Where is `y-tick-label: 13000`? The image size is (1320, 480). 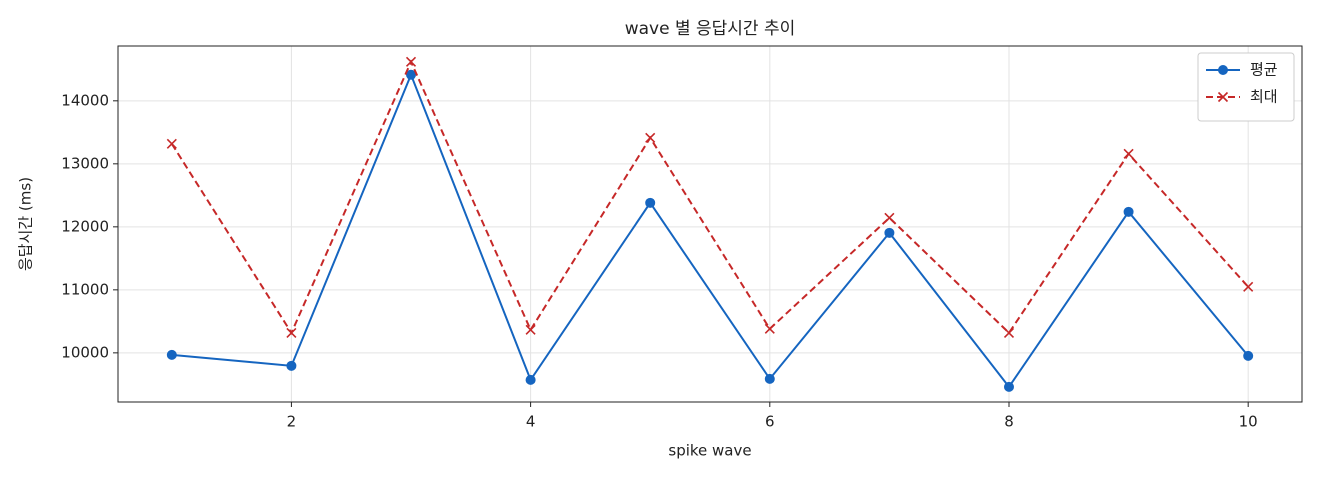 y-tick-label: 13000 is located at coordinates (85, 163).